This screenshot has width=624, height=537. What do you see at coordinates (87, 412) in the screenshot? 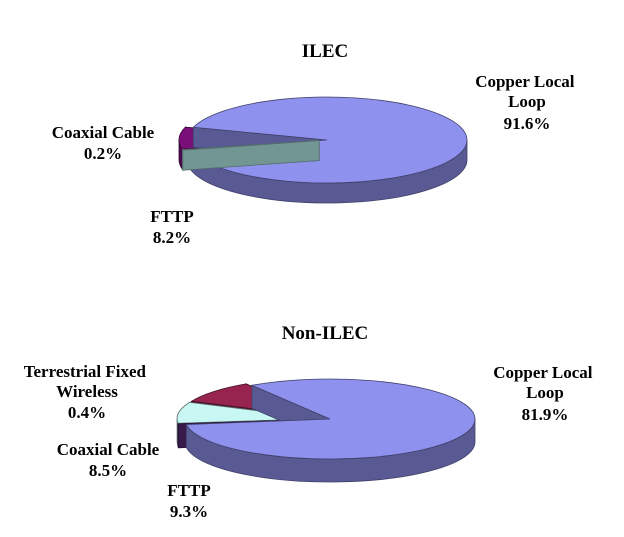
I see `value-nonilec-wireless: 0.4%` at bounding box center [87, 412].